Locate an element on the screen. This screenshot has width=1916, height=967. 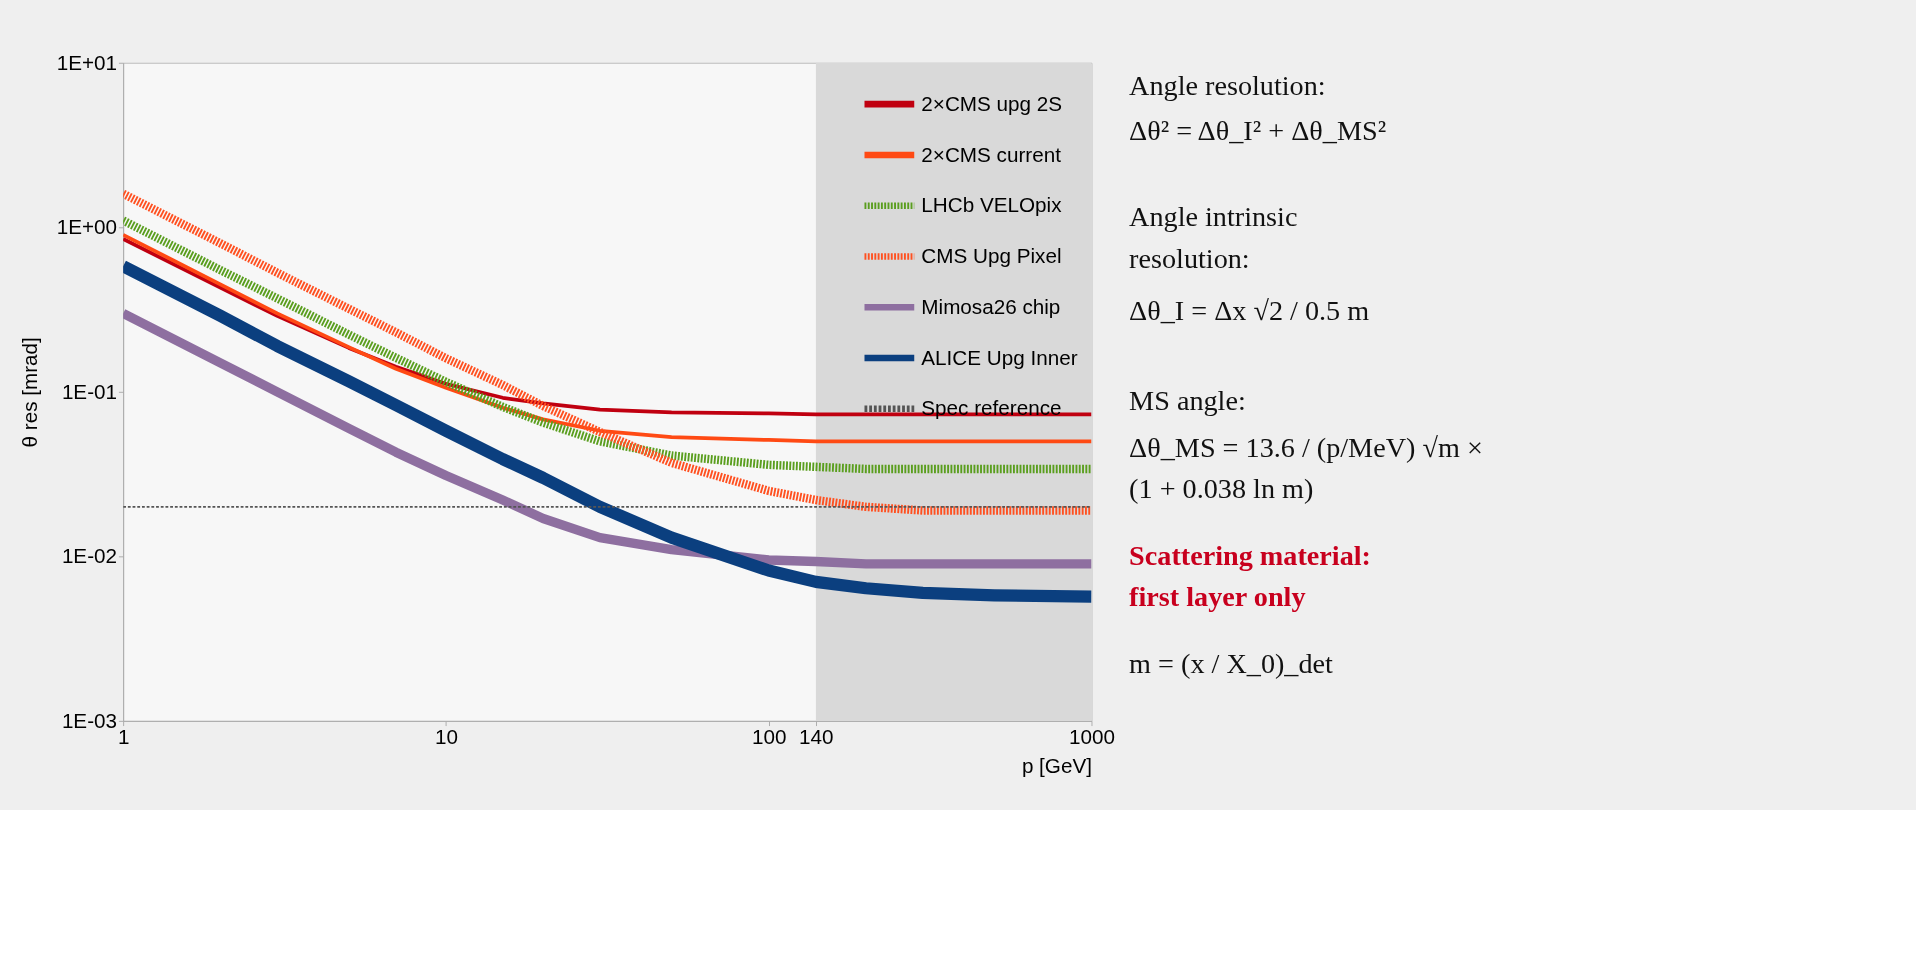
legend-label: Mimosa26 chip is located at coordinates (991, 306).